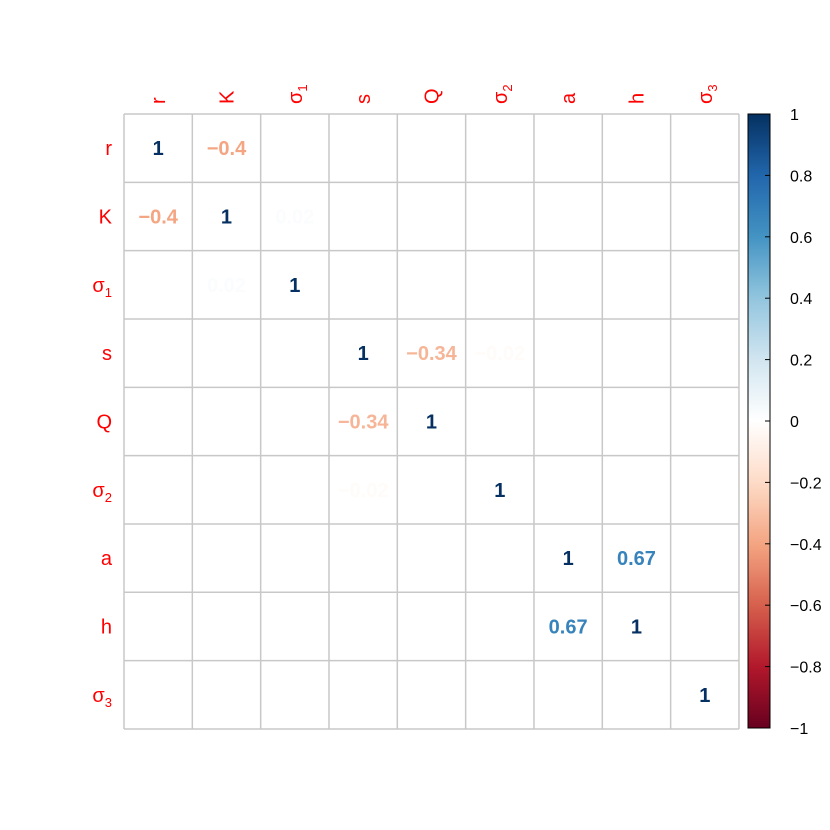  What do you see at coordinates (806, 668) in the screenshot?
I see `colorbar-tick-label: −0.8` at bounding box center [806, 668].